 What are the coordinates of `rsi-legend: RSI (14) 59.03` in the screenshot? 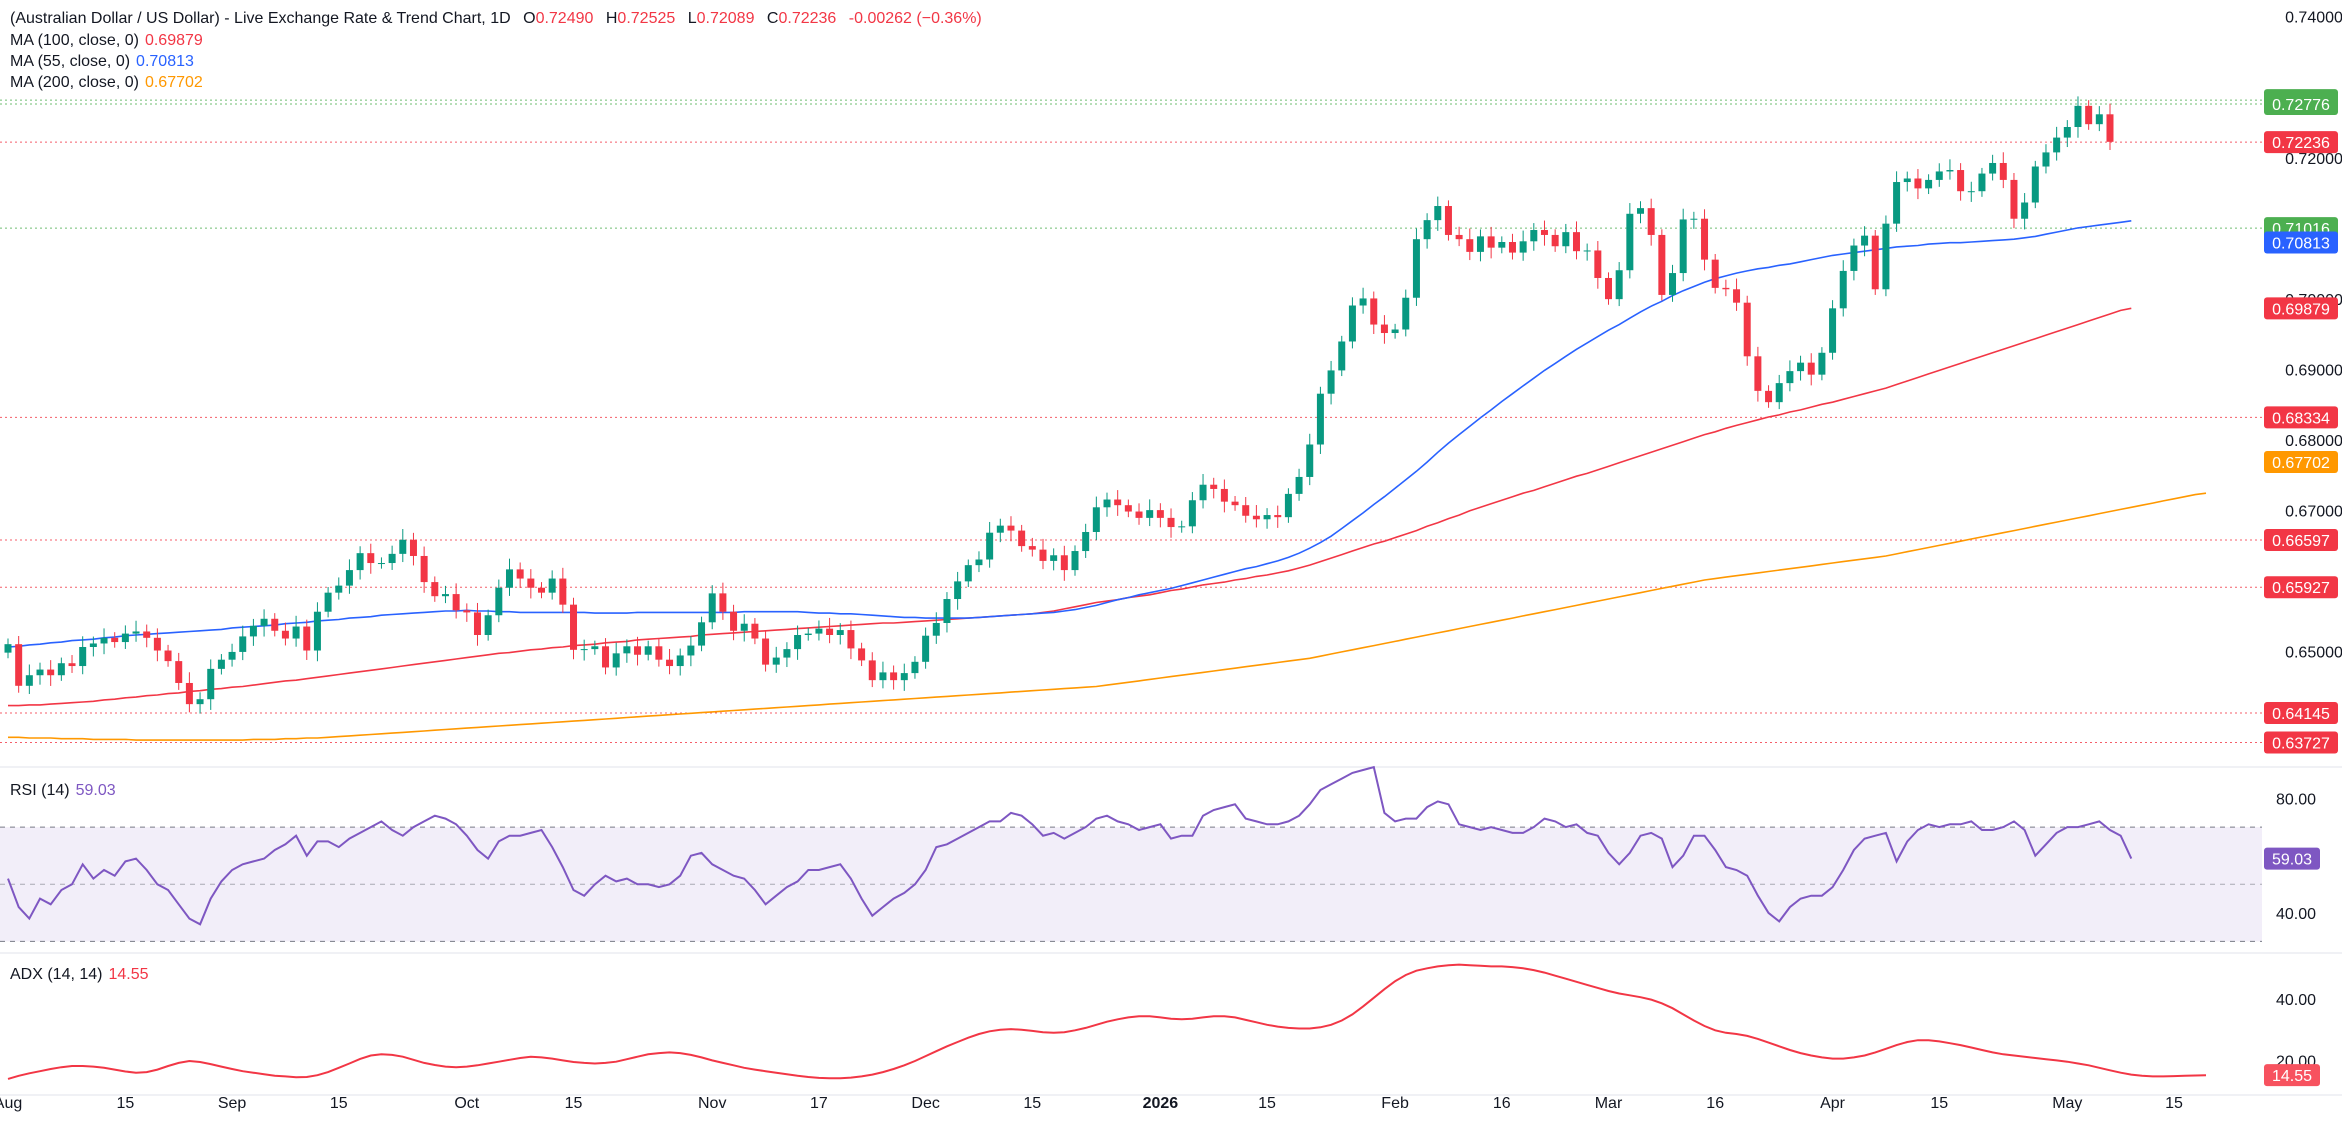 It's located at (63, 791).